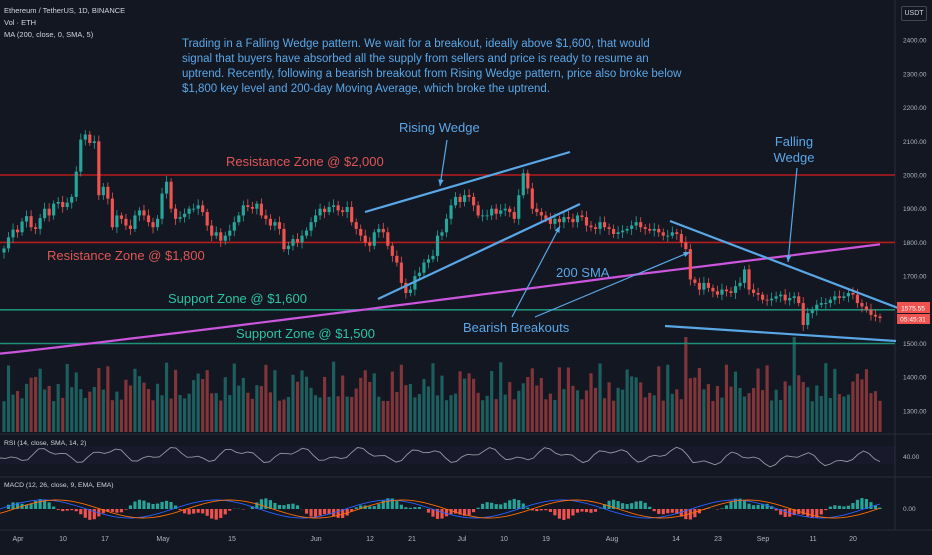 The width and height of the screenshot is (932, 555). What do you see at coordinates (19, 539) in the screenshot?
I see `x-tick-label: Apr` at bounding box center [19, 539].